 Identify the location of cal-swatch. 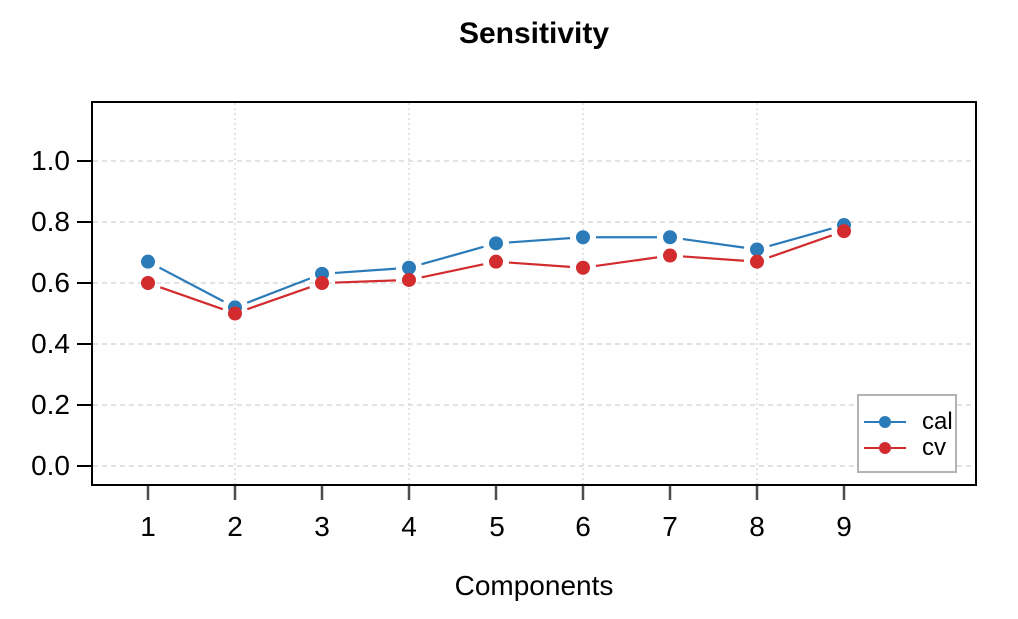
(885, 422).